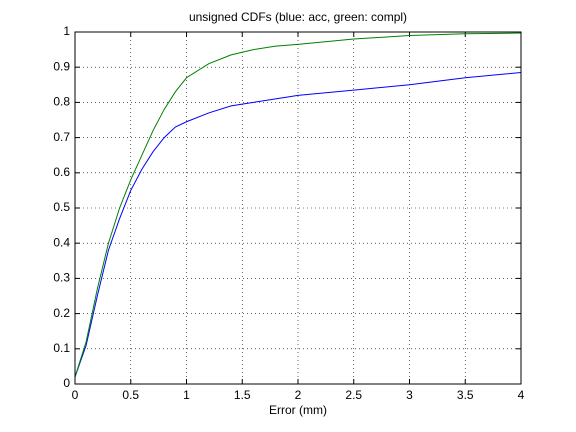  I want to click on x-tick-label: 1.5, so click(242, 395).